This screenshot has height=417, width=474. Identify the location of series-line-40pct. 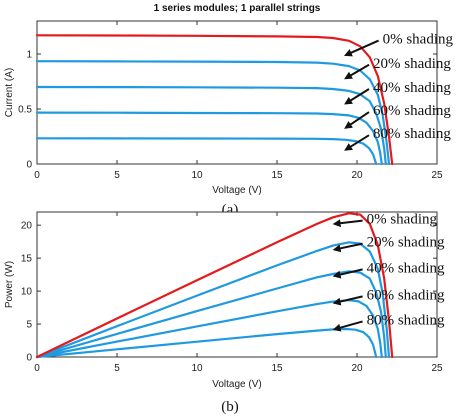
(211, 125).